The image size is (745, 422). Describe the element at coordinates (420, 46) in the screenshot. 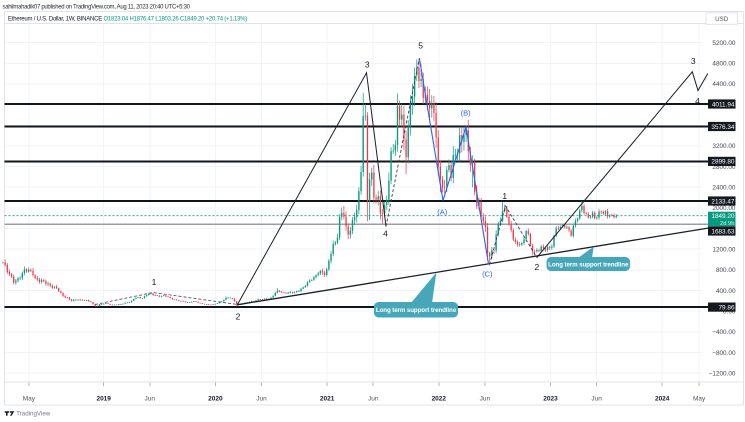

I see `svg-text: 5` at that location.